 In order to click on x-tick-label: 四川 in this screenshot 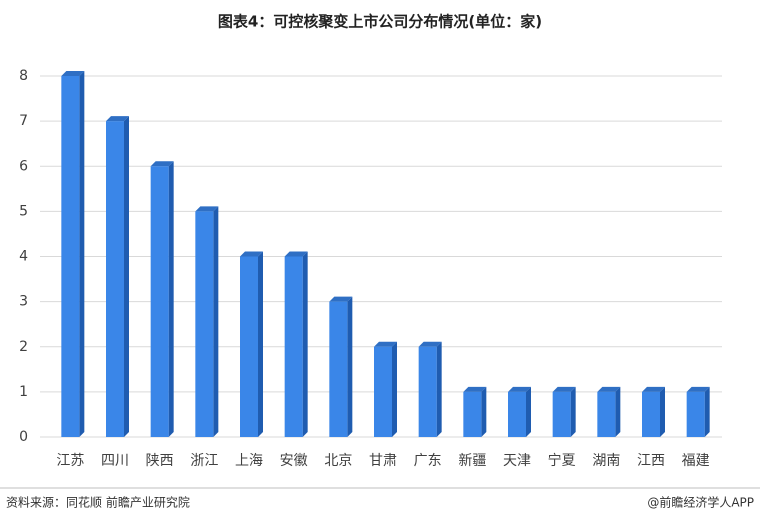, I will do `click(115, 461)`.